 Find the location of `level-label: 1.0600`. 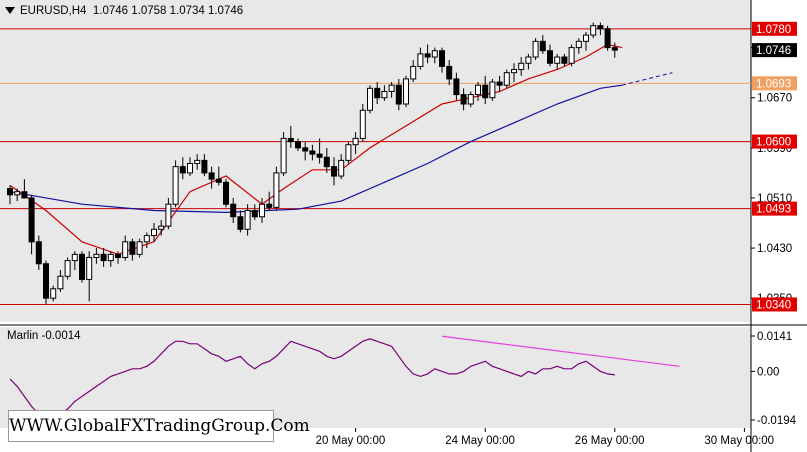

level-label: 1.0600 is located at coordinates (773, 143).